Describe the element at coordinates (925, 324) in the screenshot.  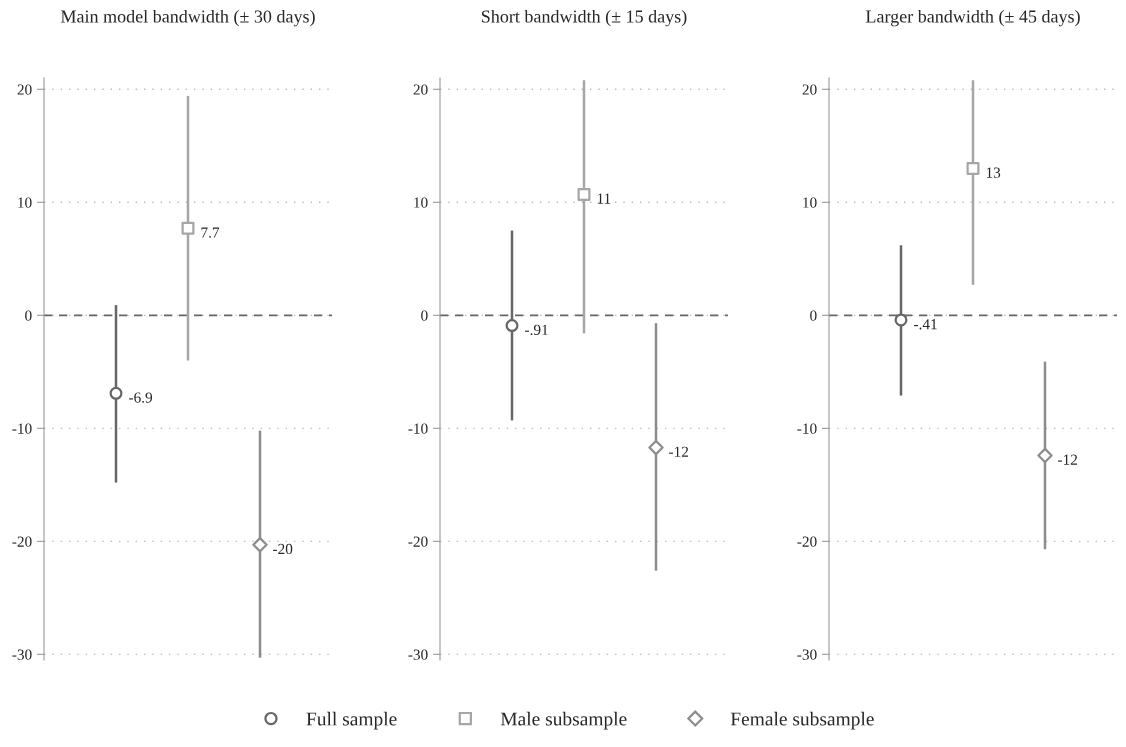
I see `data-label: -.41` at that location.